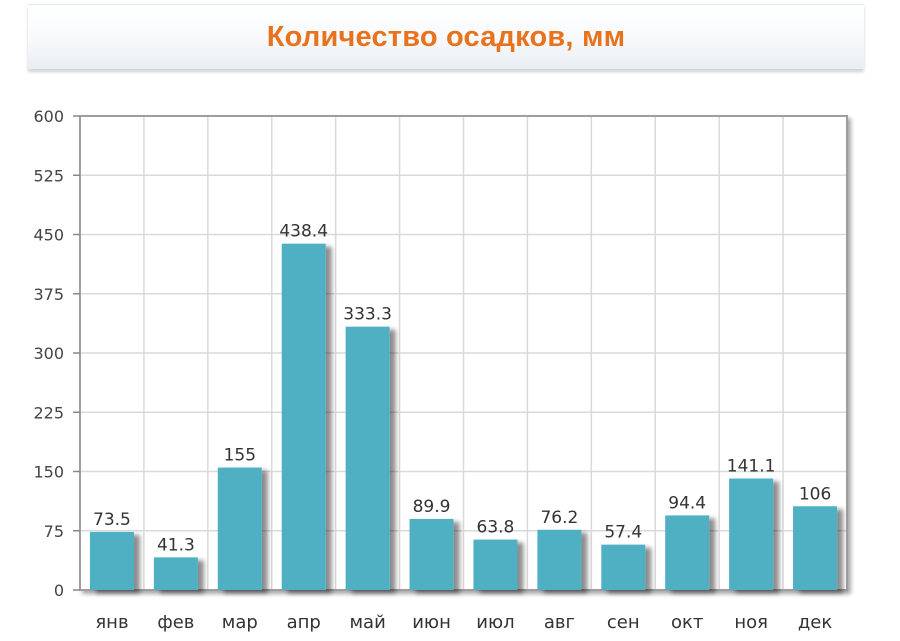  Describe the element at coordinates (303, 232) in the screenshot. I see `data-label: 438.4` at that location.